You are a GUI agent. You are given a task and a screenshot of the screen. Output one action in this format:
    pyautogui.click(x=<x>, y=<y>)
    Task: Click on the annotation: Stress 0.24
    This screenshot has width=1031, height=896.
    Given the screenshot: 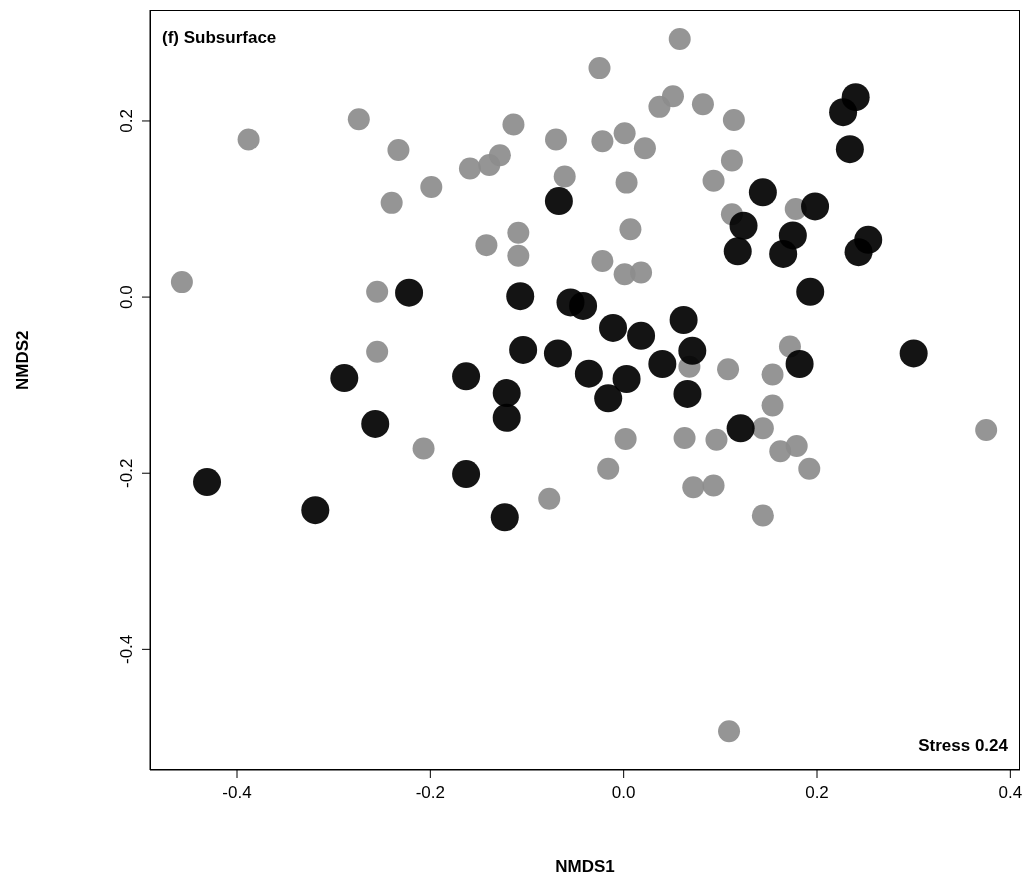 What is the action you would take?
    pyautogui.click(x=963, y=746)
    